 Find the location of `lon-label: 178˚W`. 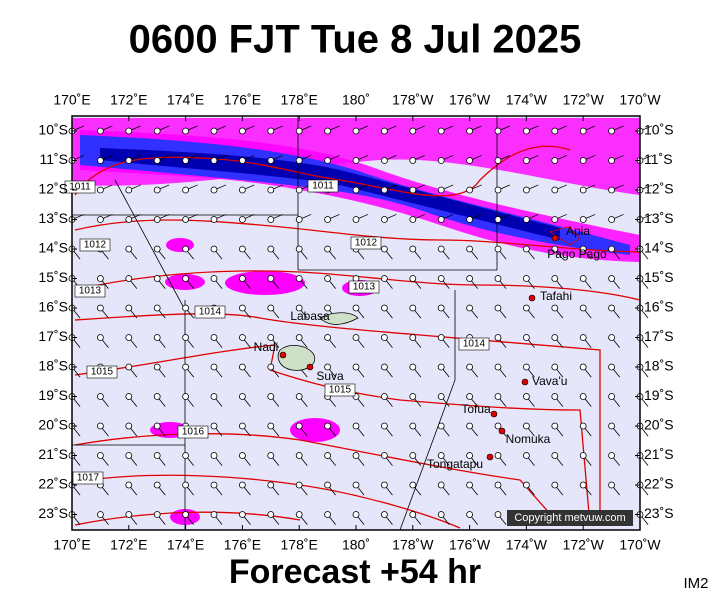

lon-label: 178˚W is located at coordinates (413, 100).